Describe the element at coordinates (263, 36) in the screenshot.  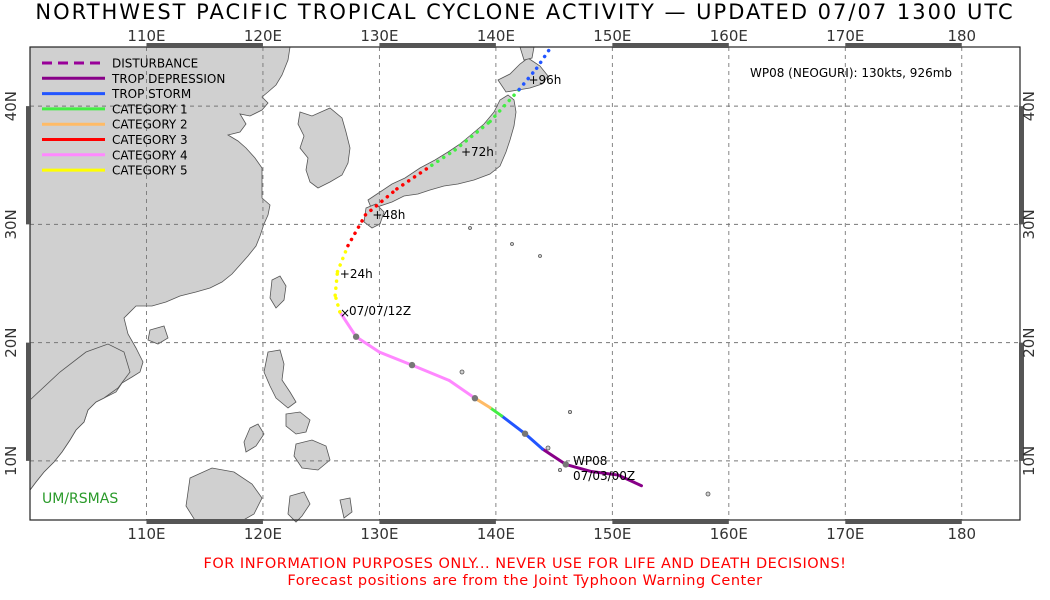
I see `lon-label-top: 120E` at that location.